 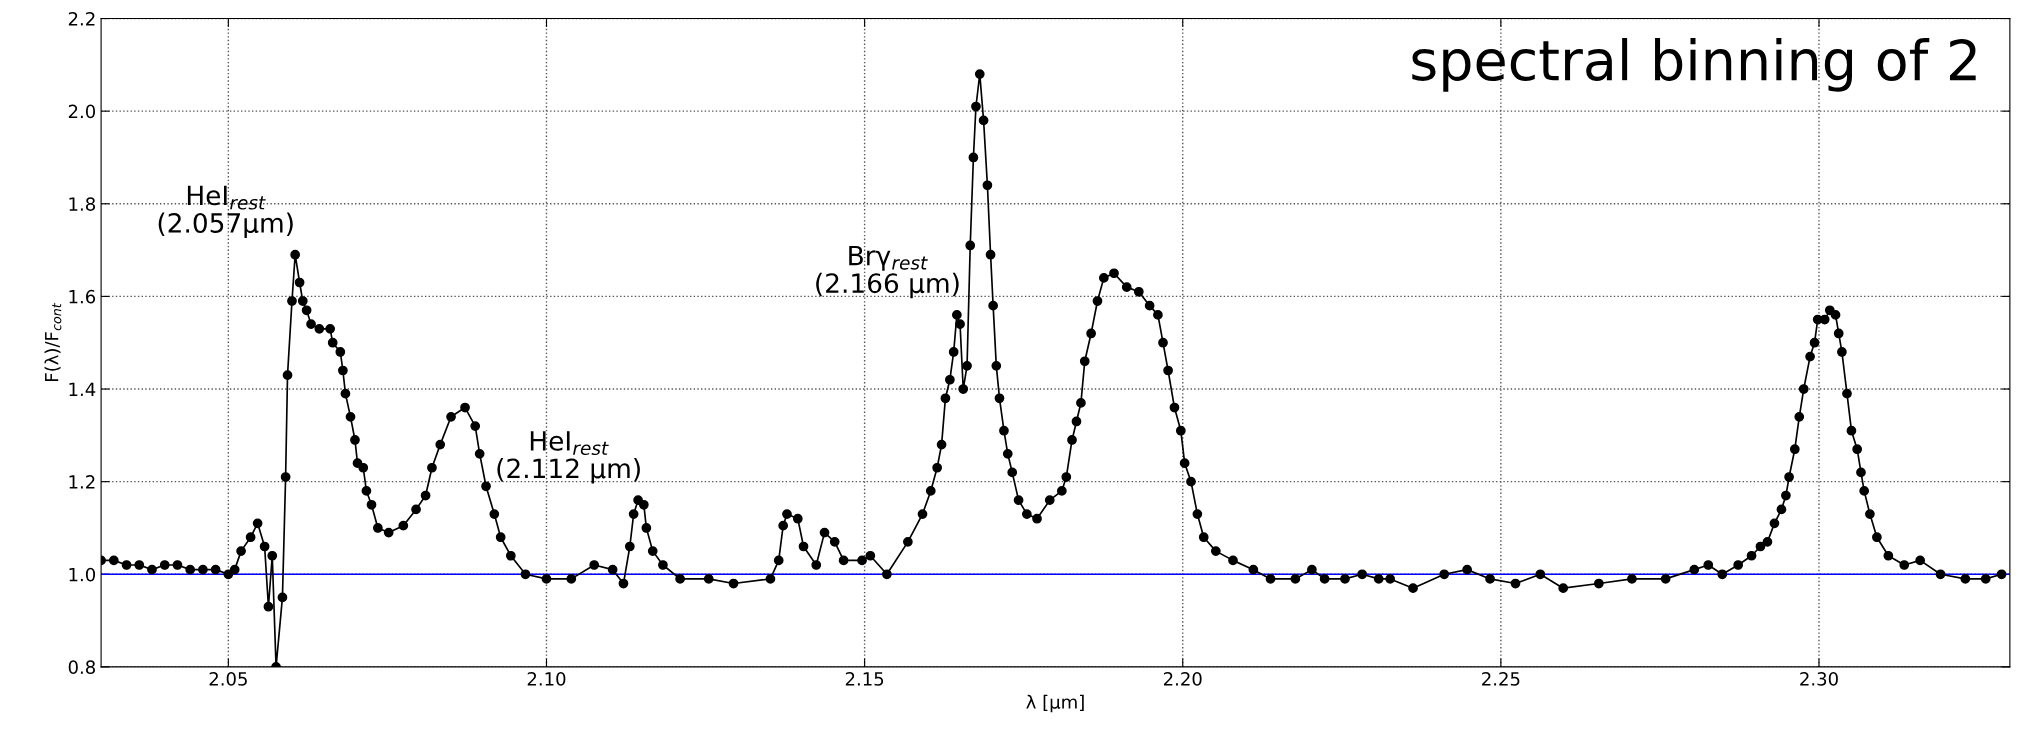 What do you see at coordinates (887, 272) in the screenshot?
I see `annotation: Brγ$_{rest}$ (2.166 μm)` at bounding box center [887, 272].